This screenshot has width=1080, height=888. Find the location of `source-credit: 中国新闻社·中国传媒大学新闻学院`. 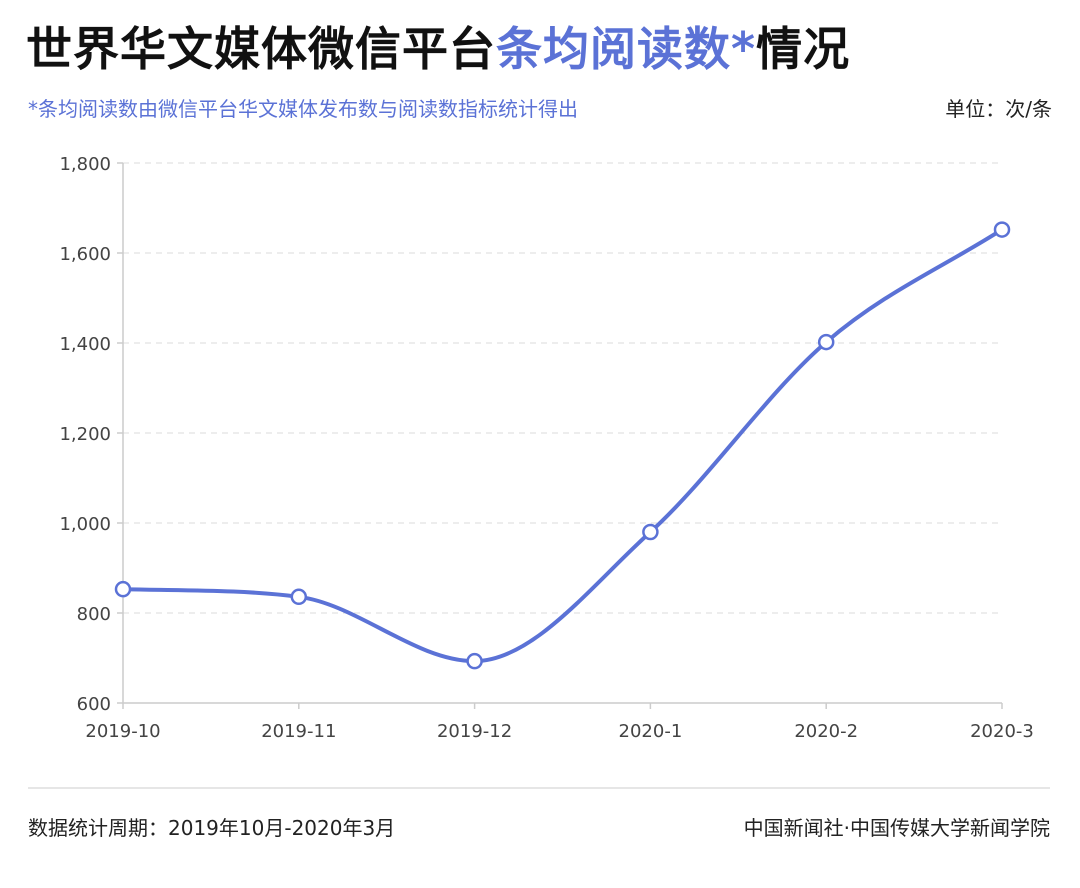

source-credit: 中国新闻社·中国传媒大学新闻学院 is located at coordinates (896, 828).